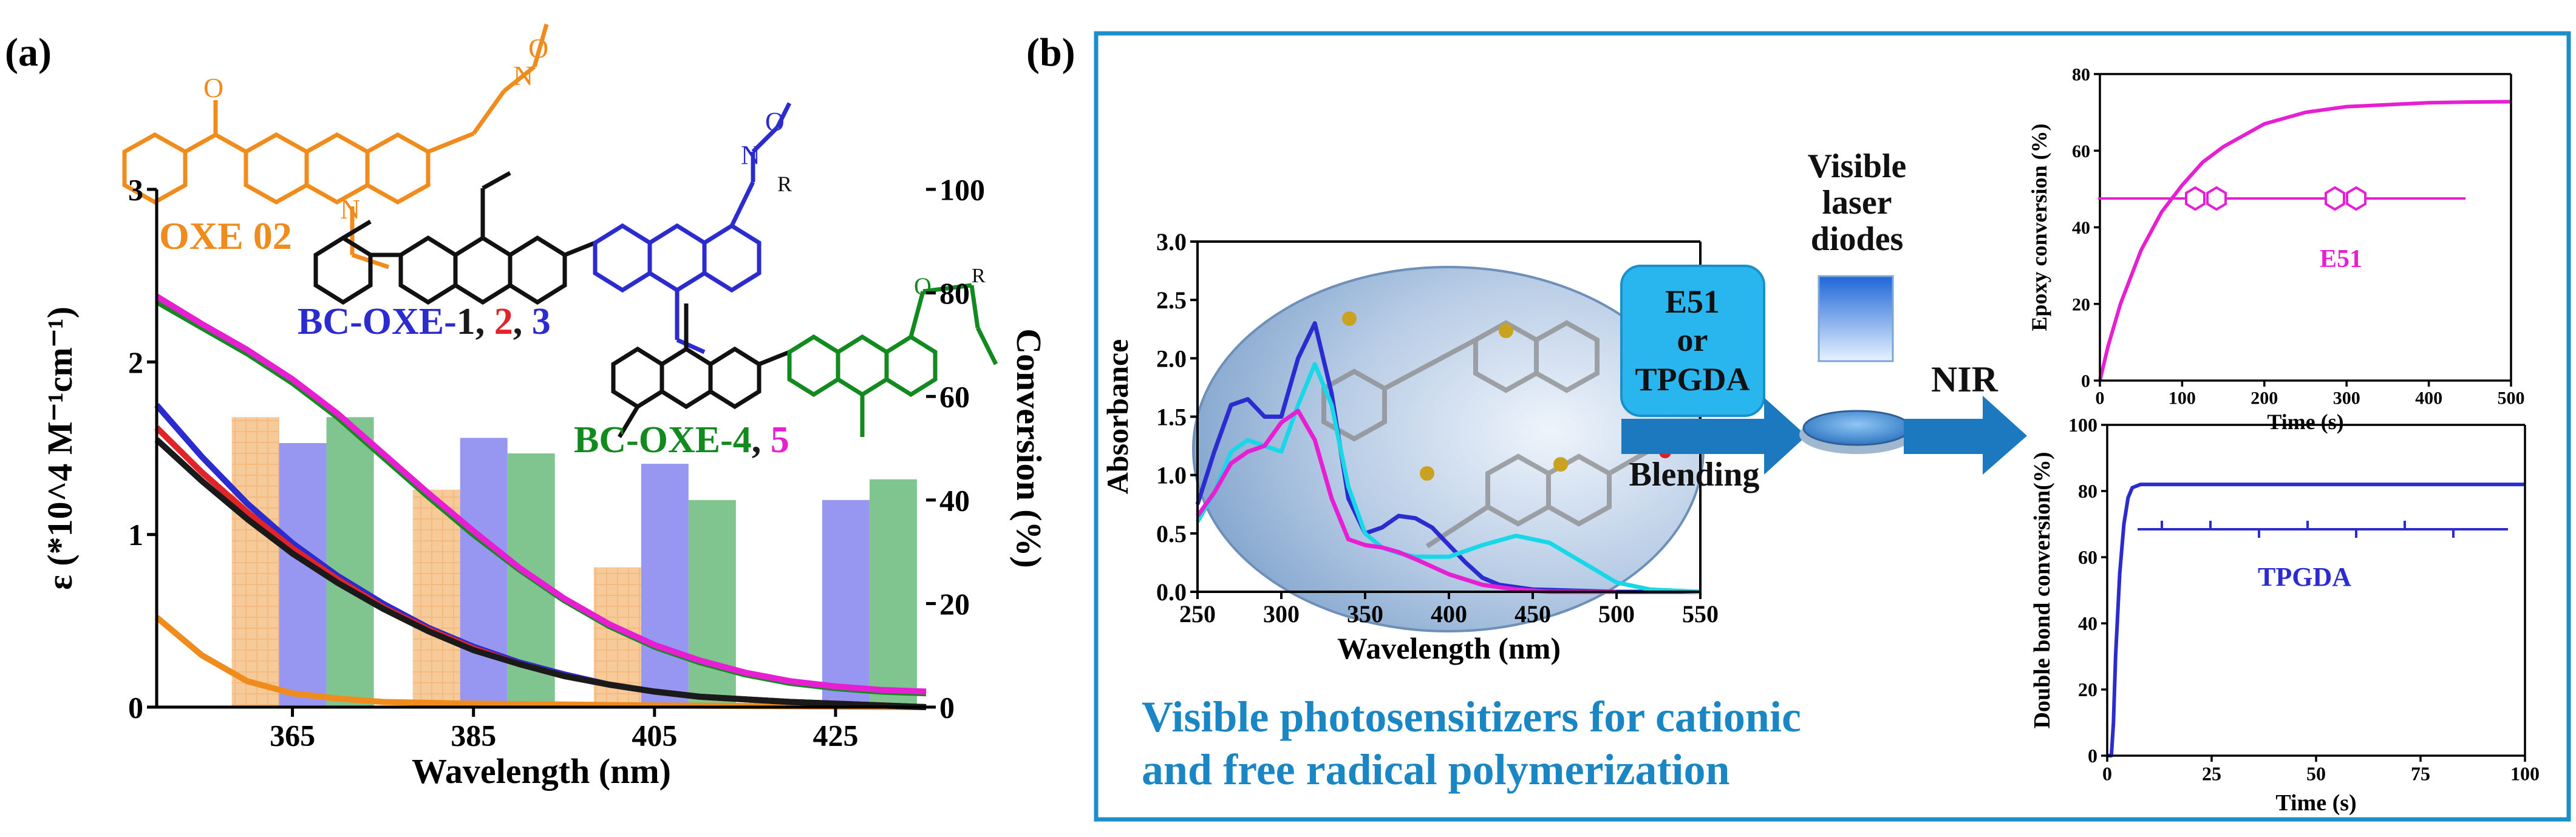 This screenshot has height=837, width=2576. I want to click on y-tick-label-2.5: 2.5, so click(1172, 300).